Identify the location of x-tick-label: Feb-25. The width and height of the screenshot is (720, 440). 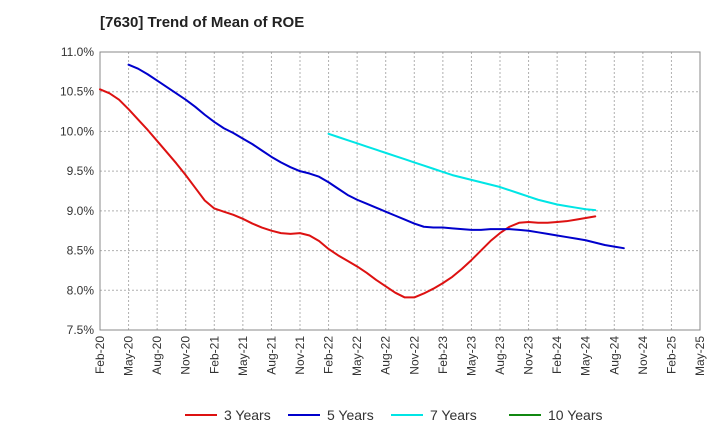
(671, 355).